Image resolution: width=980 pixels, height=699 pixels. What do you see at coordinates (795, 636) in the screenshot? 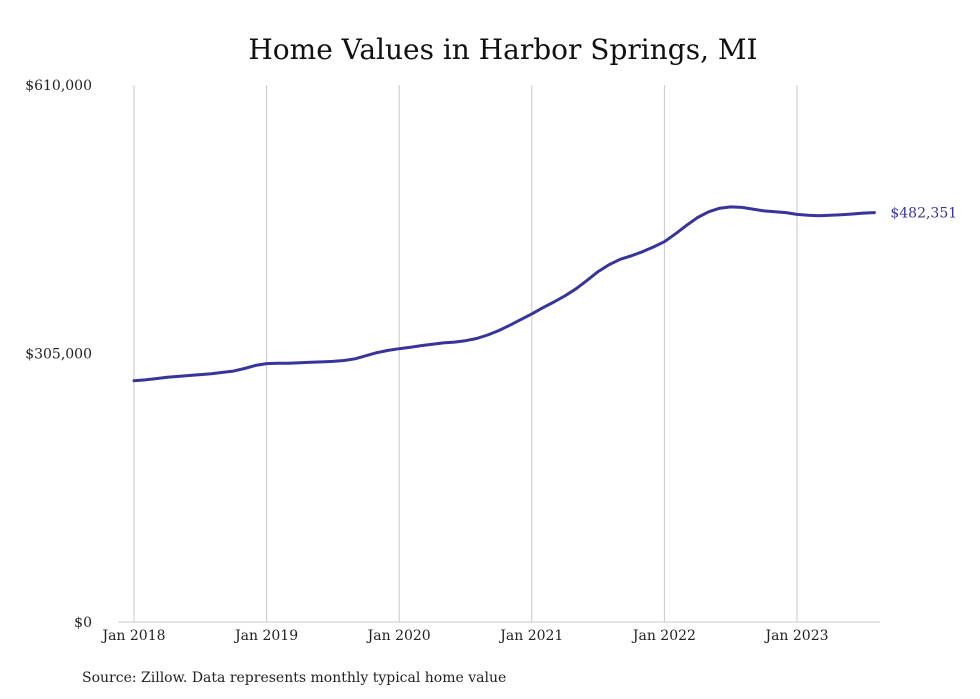
I see `x-tick-label-5: Jan 2023` at bounding box center [795, 636].